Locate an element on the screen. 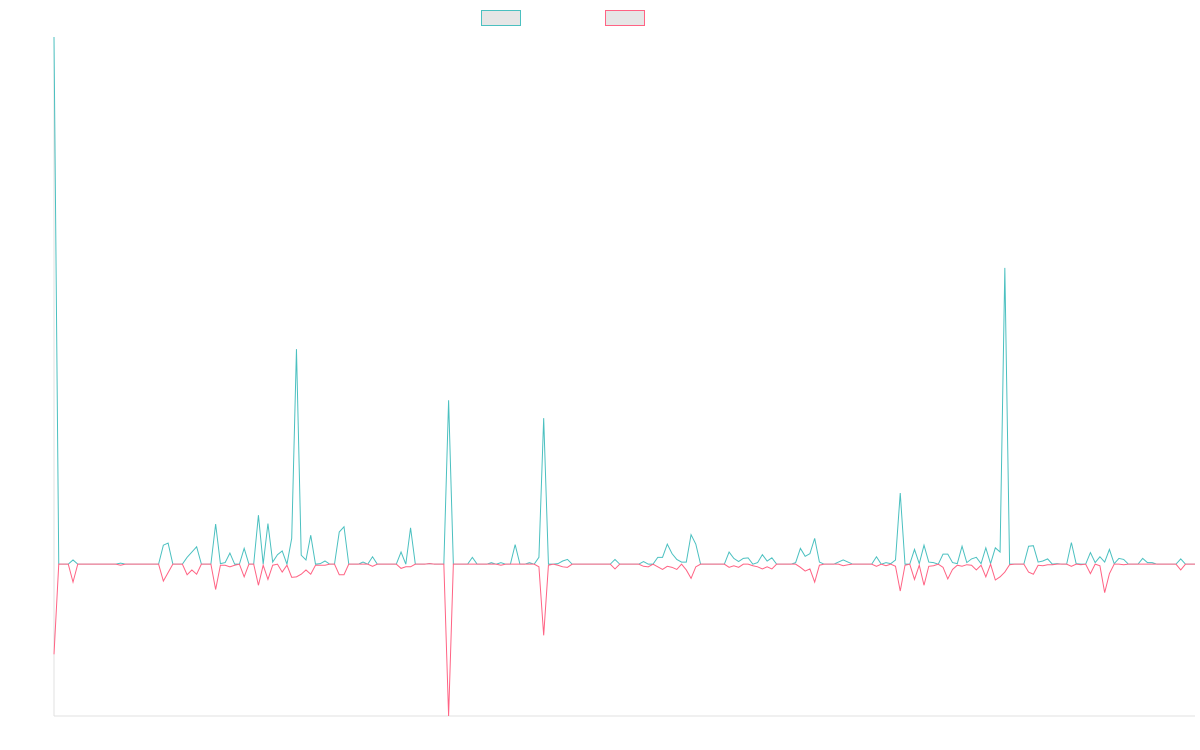  legend is located at coordinates (563, 18).